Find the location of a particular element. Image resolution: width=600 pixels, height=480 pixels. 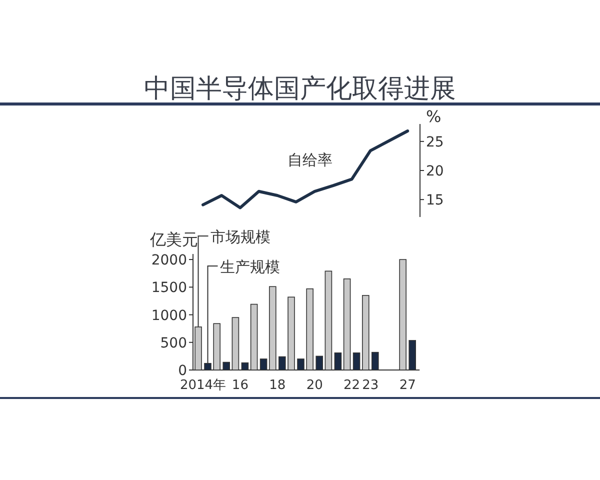

chart-title: 中国半导体国产化取得进展 is located at coordinates (300, 89).